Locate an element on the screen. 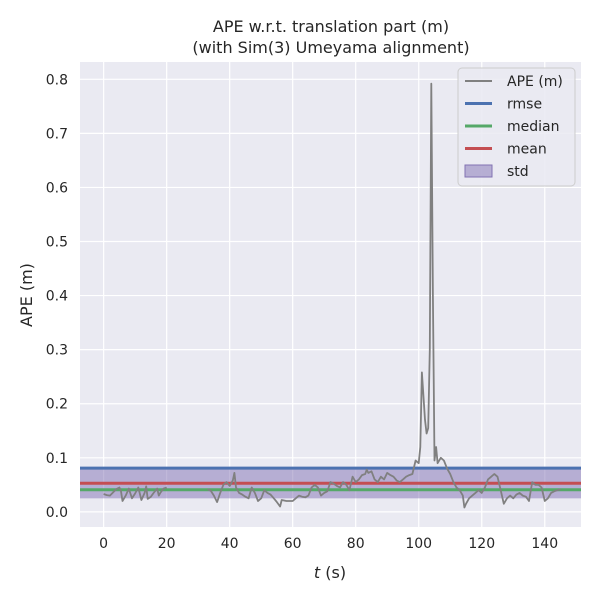 The image size is (600, 600). legend-label: std is located at coordinates (518, 172).